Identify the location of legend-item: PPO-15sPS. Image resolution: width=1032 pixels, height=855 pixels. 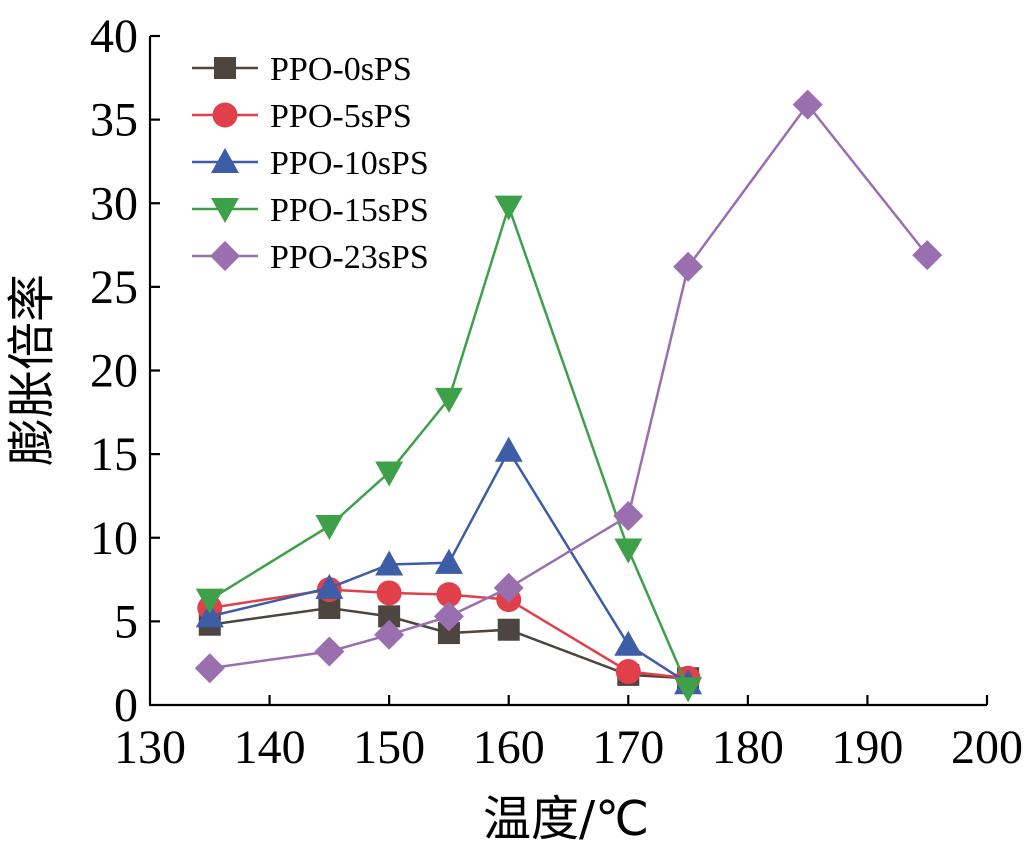
(310, 210).